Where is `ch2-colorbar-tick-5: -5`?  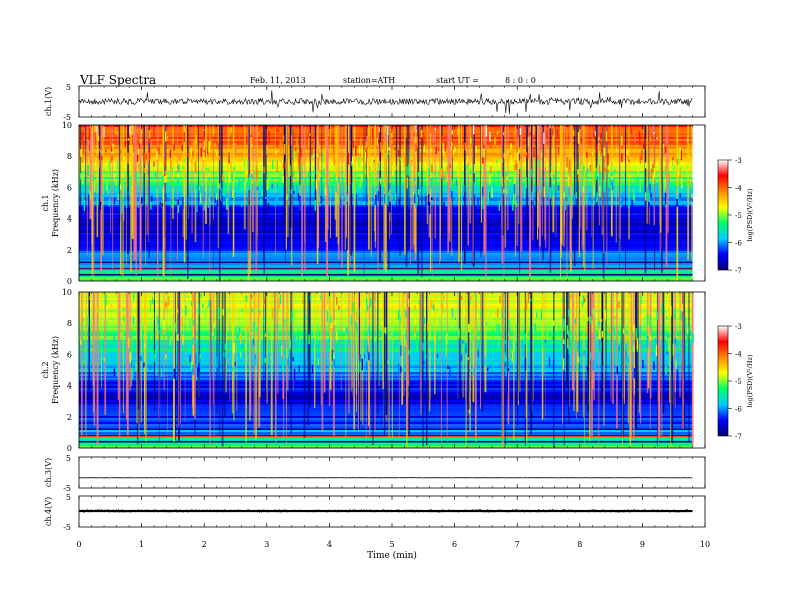
ch2-colorbar-tick-5: -5 is located at coordinates (738, 382).